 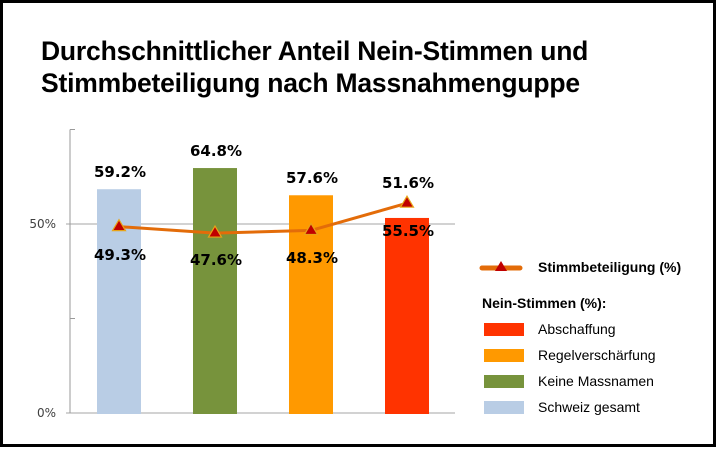 What do you see at coordinates (408, 231) in the screenshot?
I see `data-label-bottom-3: 55.5%` at bounding box center [408, 231].